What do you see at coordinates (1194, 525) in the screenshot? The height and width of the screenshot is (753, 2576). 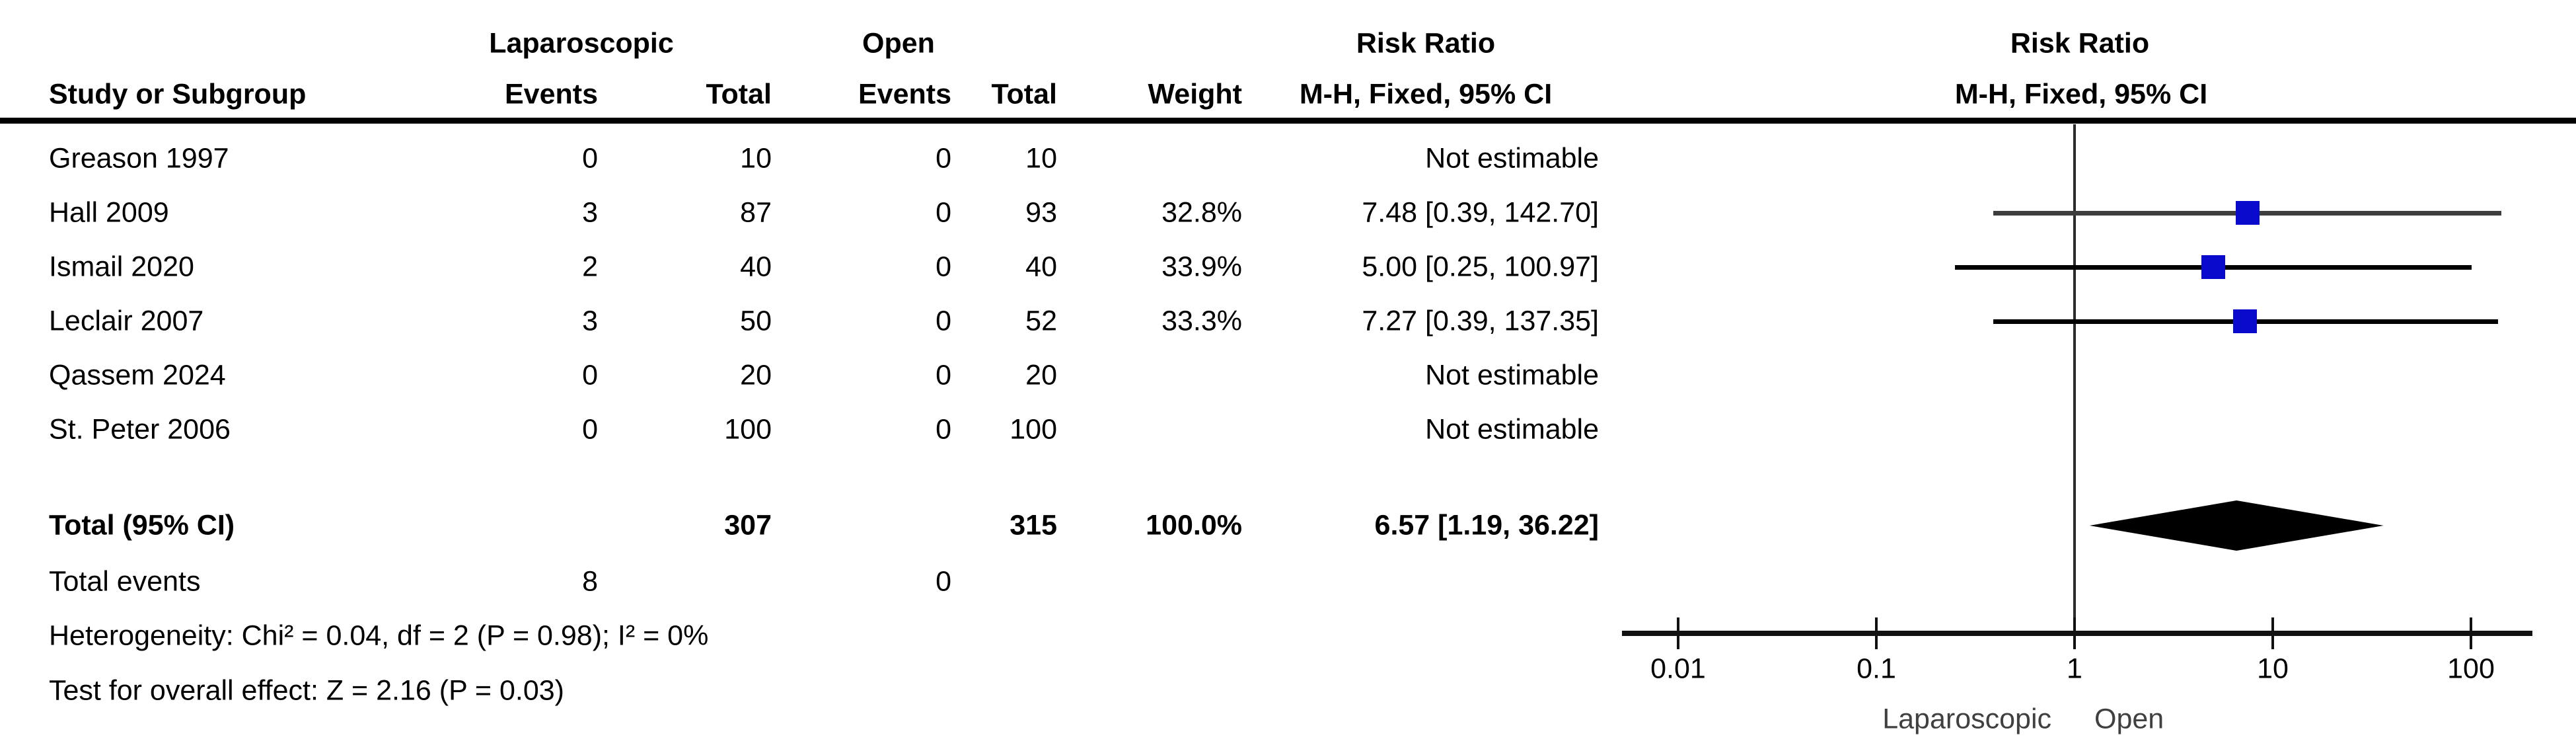 I see `total-row-weight: 100.0%` at bounding box center [1194, 525].